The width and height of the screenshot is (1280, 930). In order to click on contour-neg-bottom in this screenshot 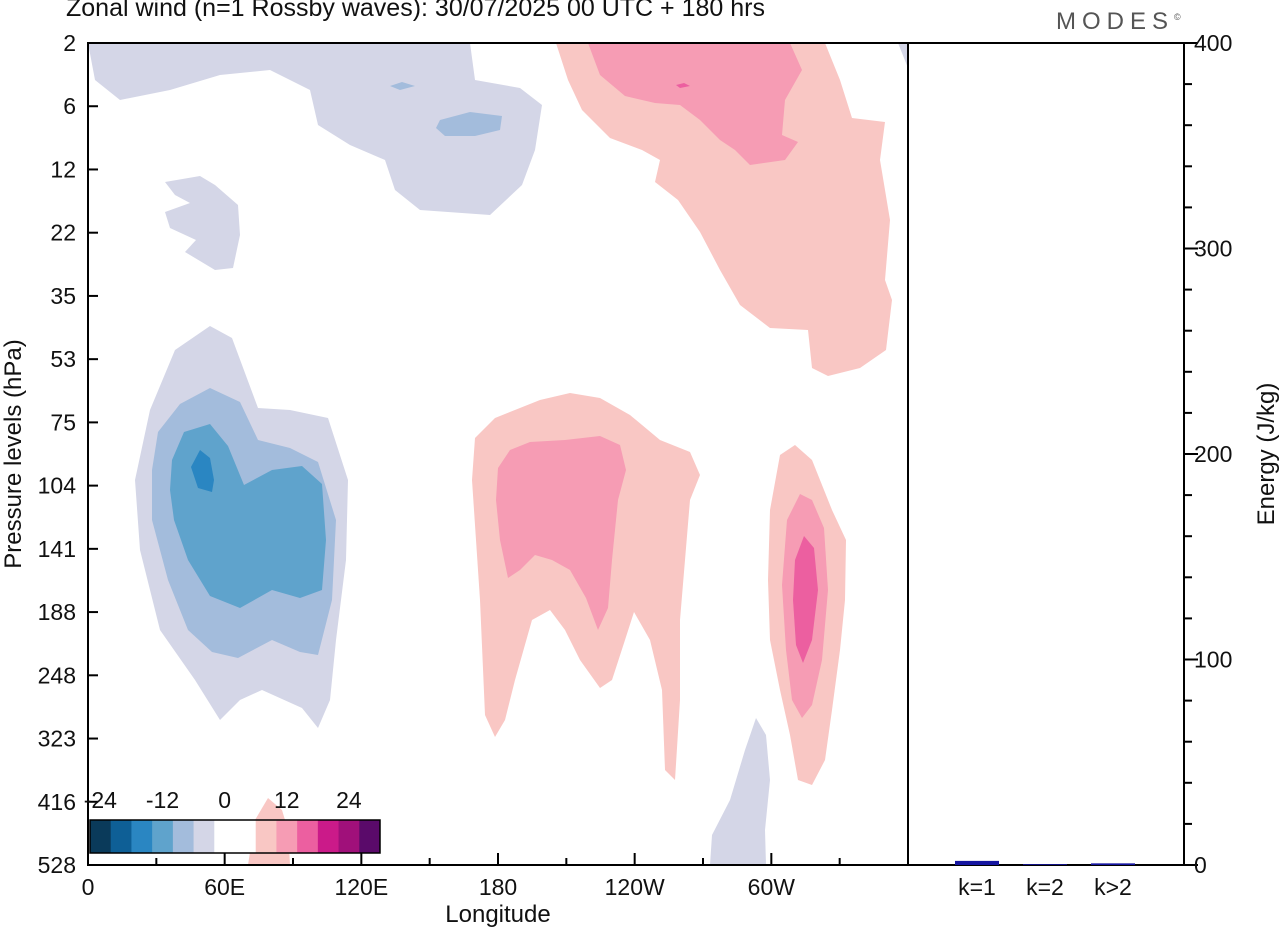, I will do `click(740, 791)`.